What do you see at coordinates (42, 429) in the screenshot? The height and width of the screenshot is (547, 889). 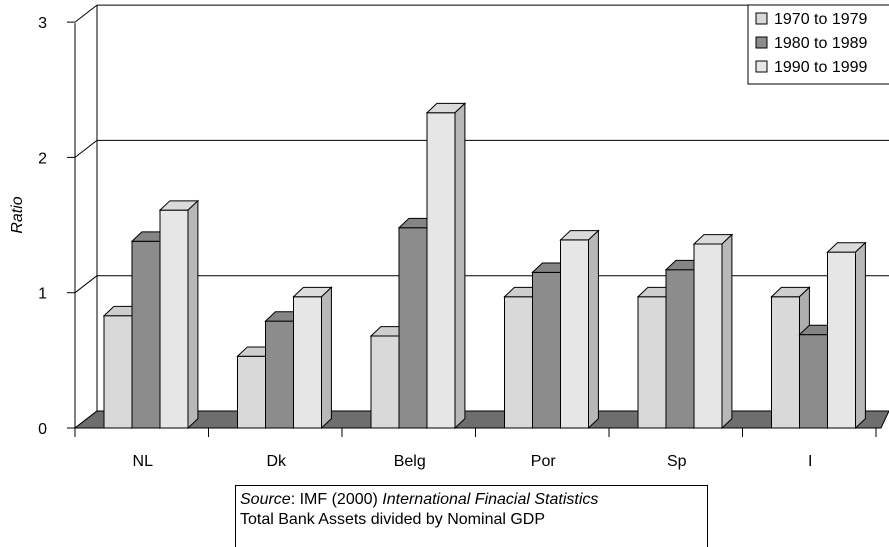 I see `y-tick-label: 0` at bounding box center [42, 429].